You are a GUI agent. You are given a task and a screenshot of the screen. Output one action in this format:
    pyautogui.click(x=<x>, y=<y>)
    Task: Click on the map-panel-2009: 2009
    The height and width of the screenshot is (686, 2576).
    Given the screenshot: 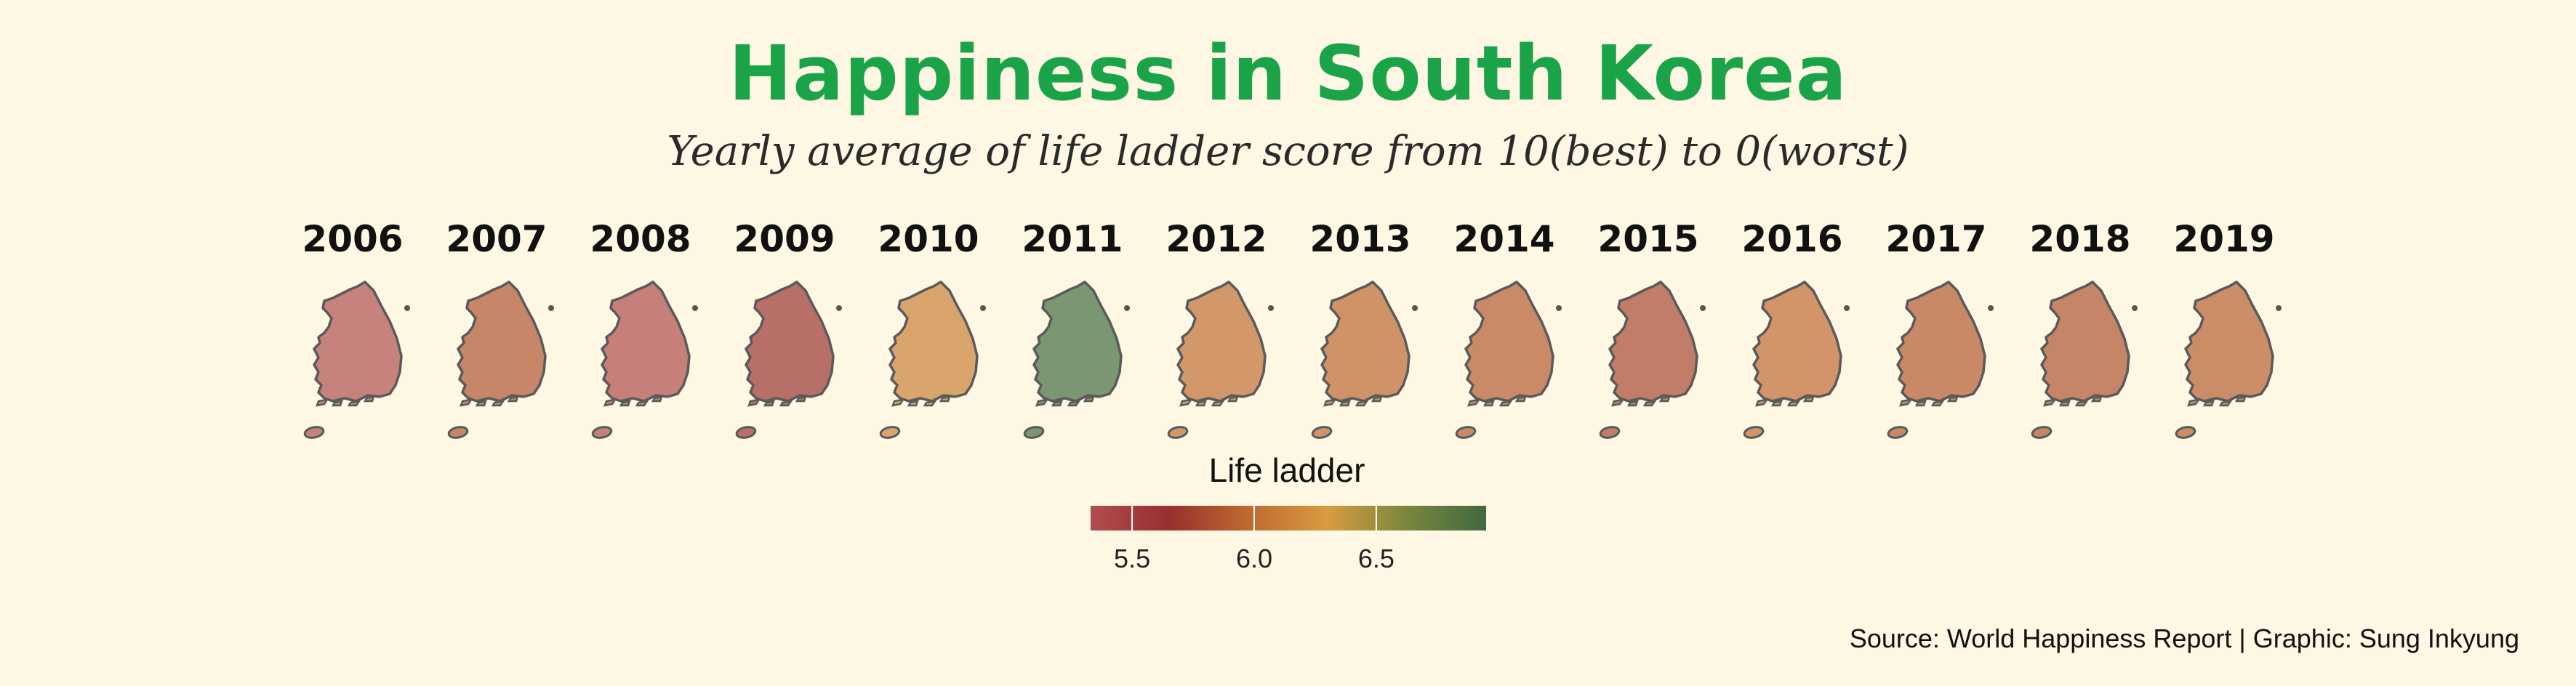 What is the action you would take?
    pyautogui.click(x=784, y=341)
    